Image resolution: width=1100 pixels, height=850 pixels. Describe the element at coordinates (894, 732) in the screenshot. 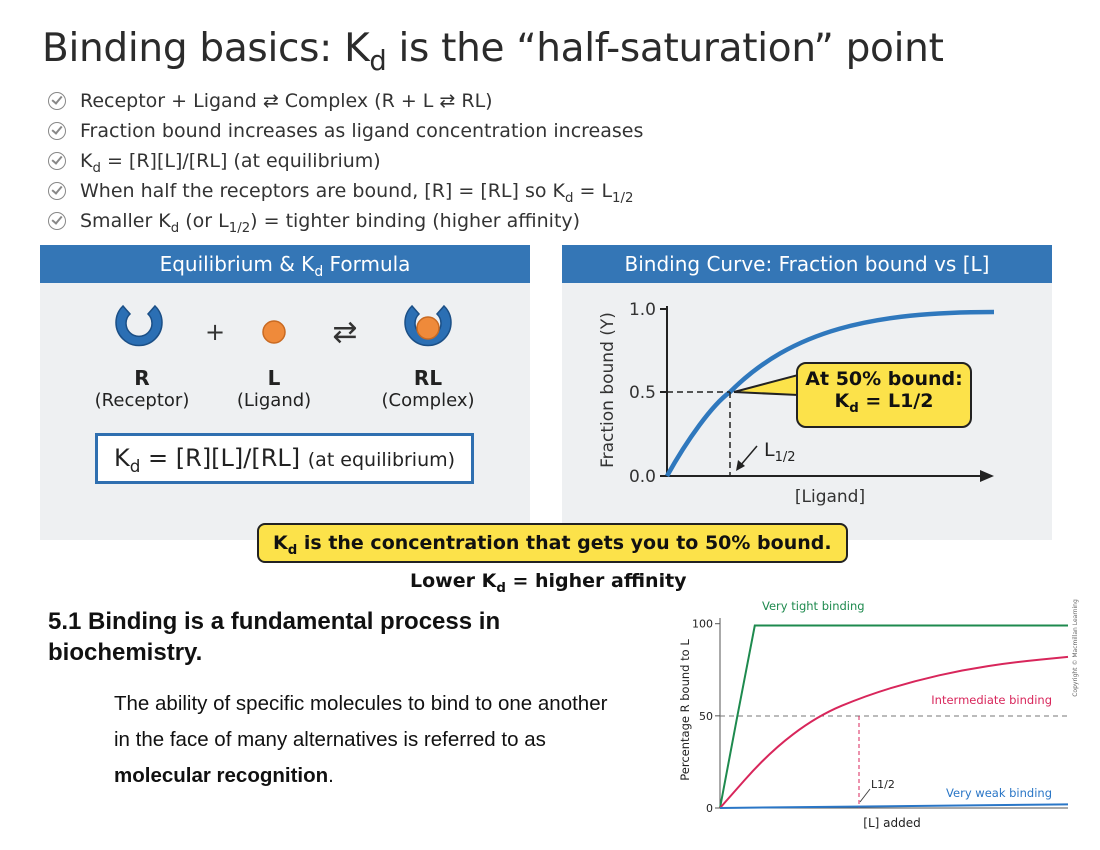

I see `intermediate-binding-line` at that location.